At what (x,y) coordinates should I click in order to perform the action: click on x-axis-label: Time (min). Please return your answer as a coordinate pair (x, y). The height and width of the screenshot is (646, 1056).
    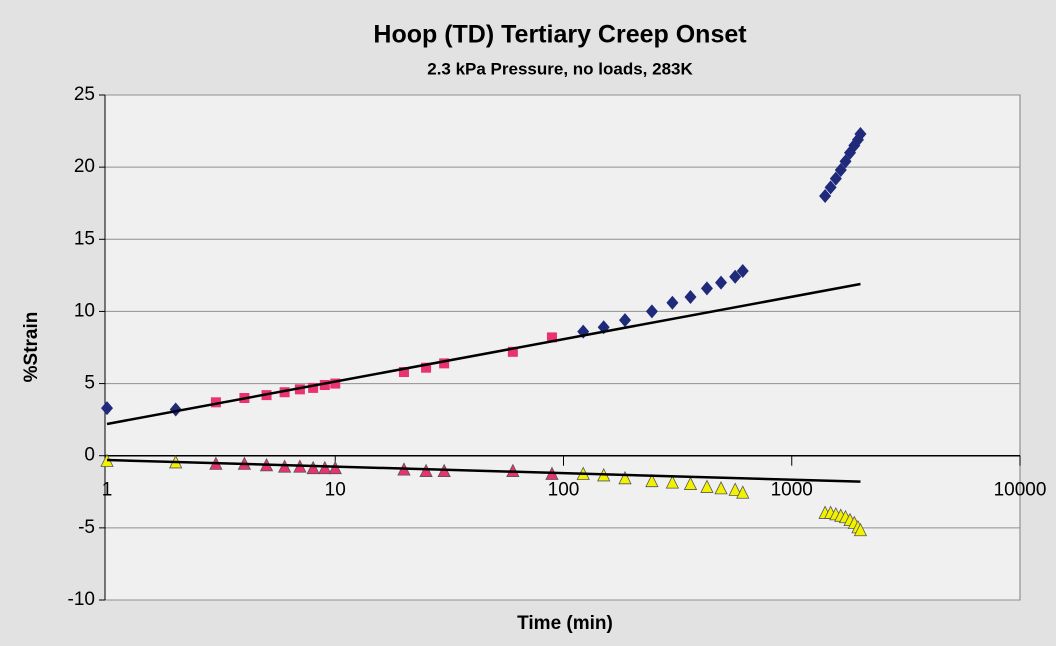
    Looking at the image, I should click on (565, 623).